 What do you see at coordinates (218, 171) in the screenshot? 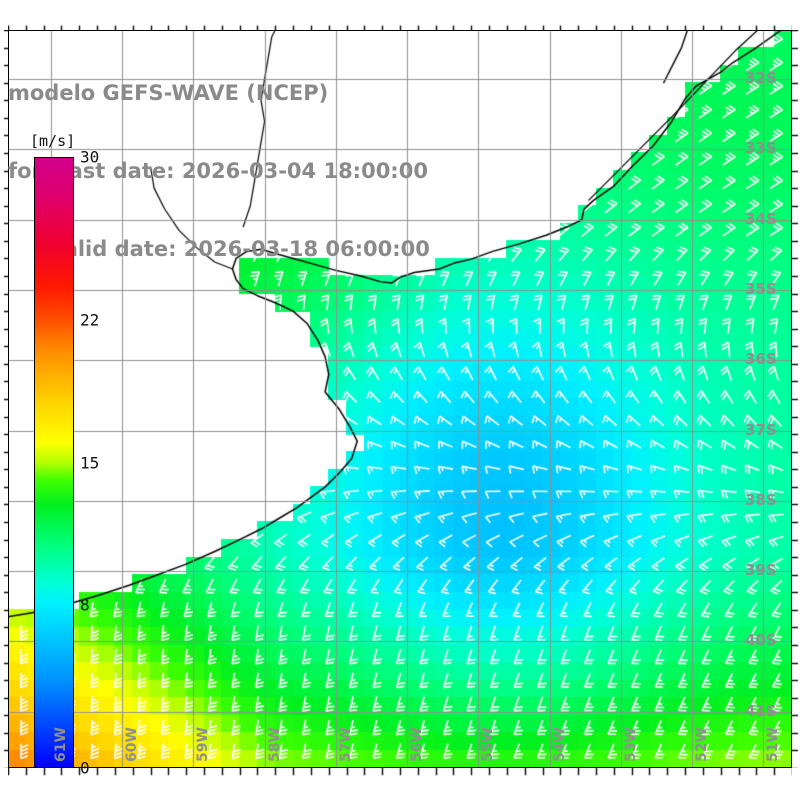
I see `forecast-date: forecast date: 2026-03-04 18:00:00` at bounding box center [218, 171].